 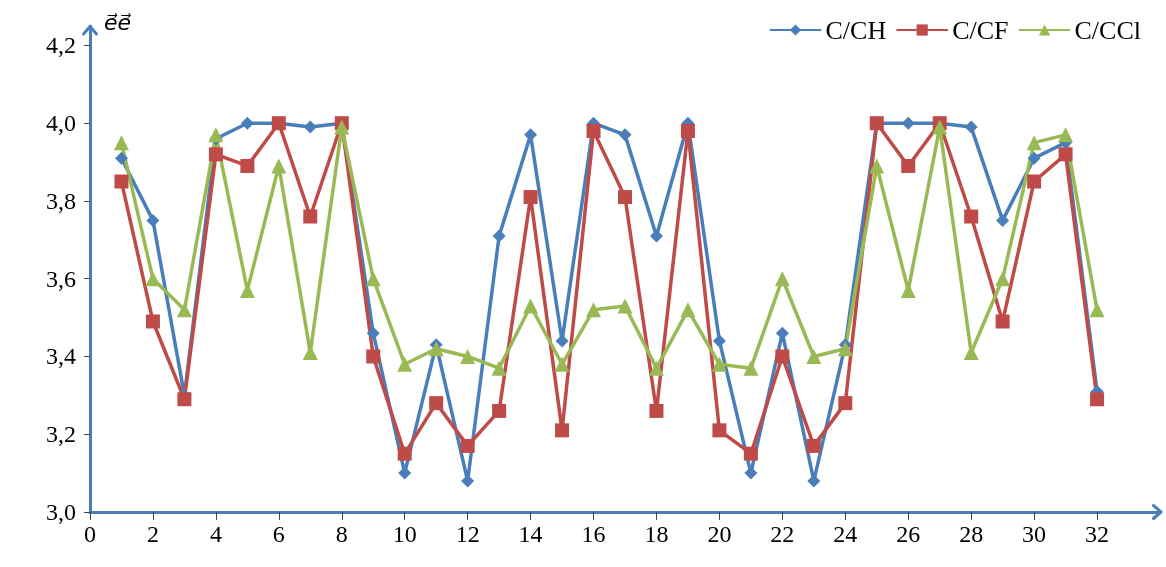 What do you see at coordinates (215, 534) in the screenshot?
I see `x-tick-label: 4` at bounding box center [215, 534].